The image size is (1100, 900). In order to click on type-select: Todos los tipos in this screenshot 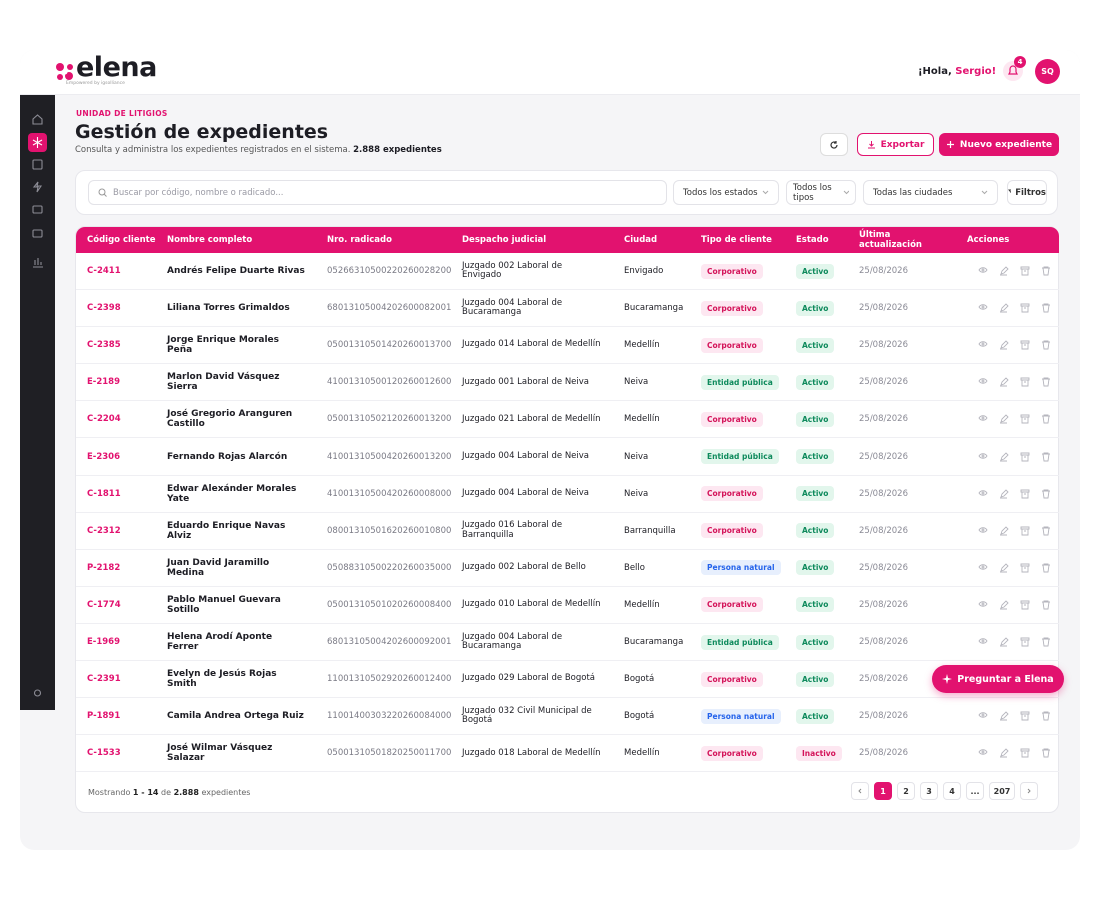, I will do `click(821, 192)`.